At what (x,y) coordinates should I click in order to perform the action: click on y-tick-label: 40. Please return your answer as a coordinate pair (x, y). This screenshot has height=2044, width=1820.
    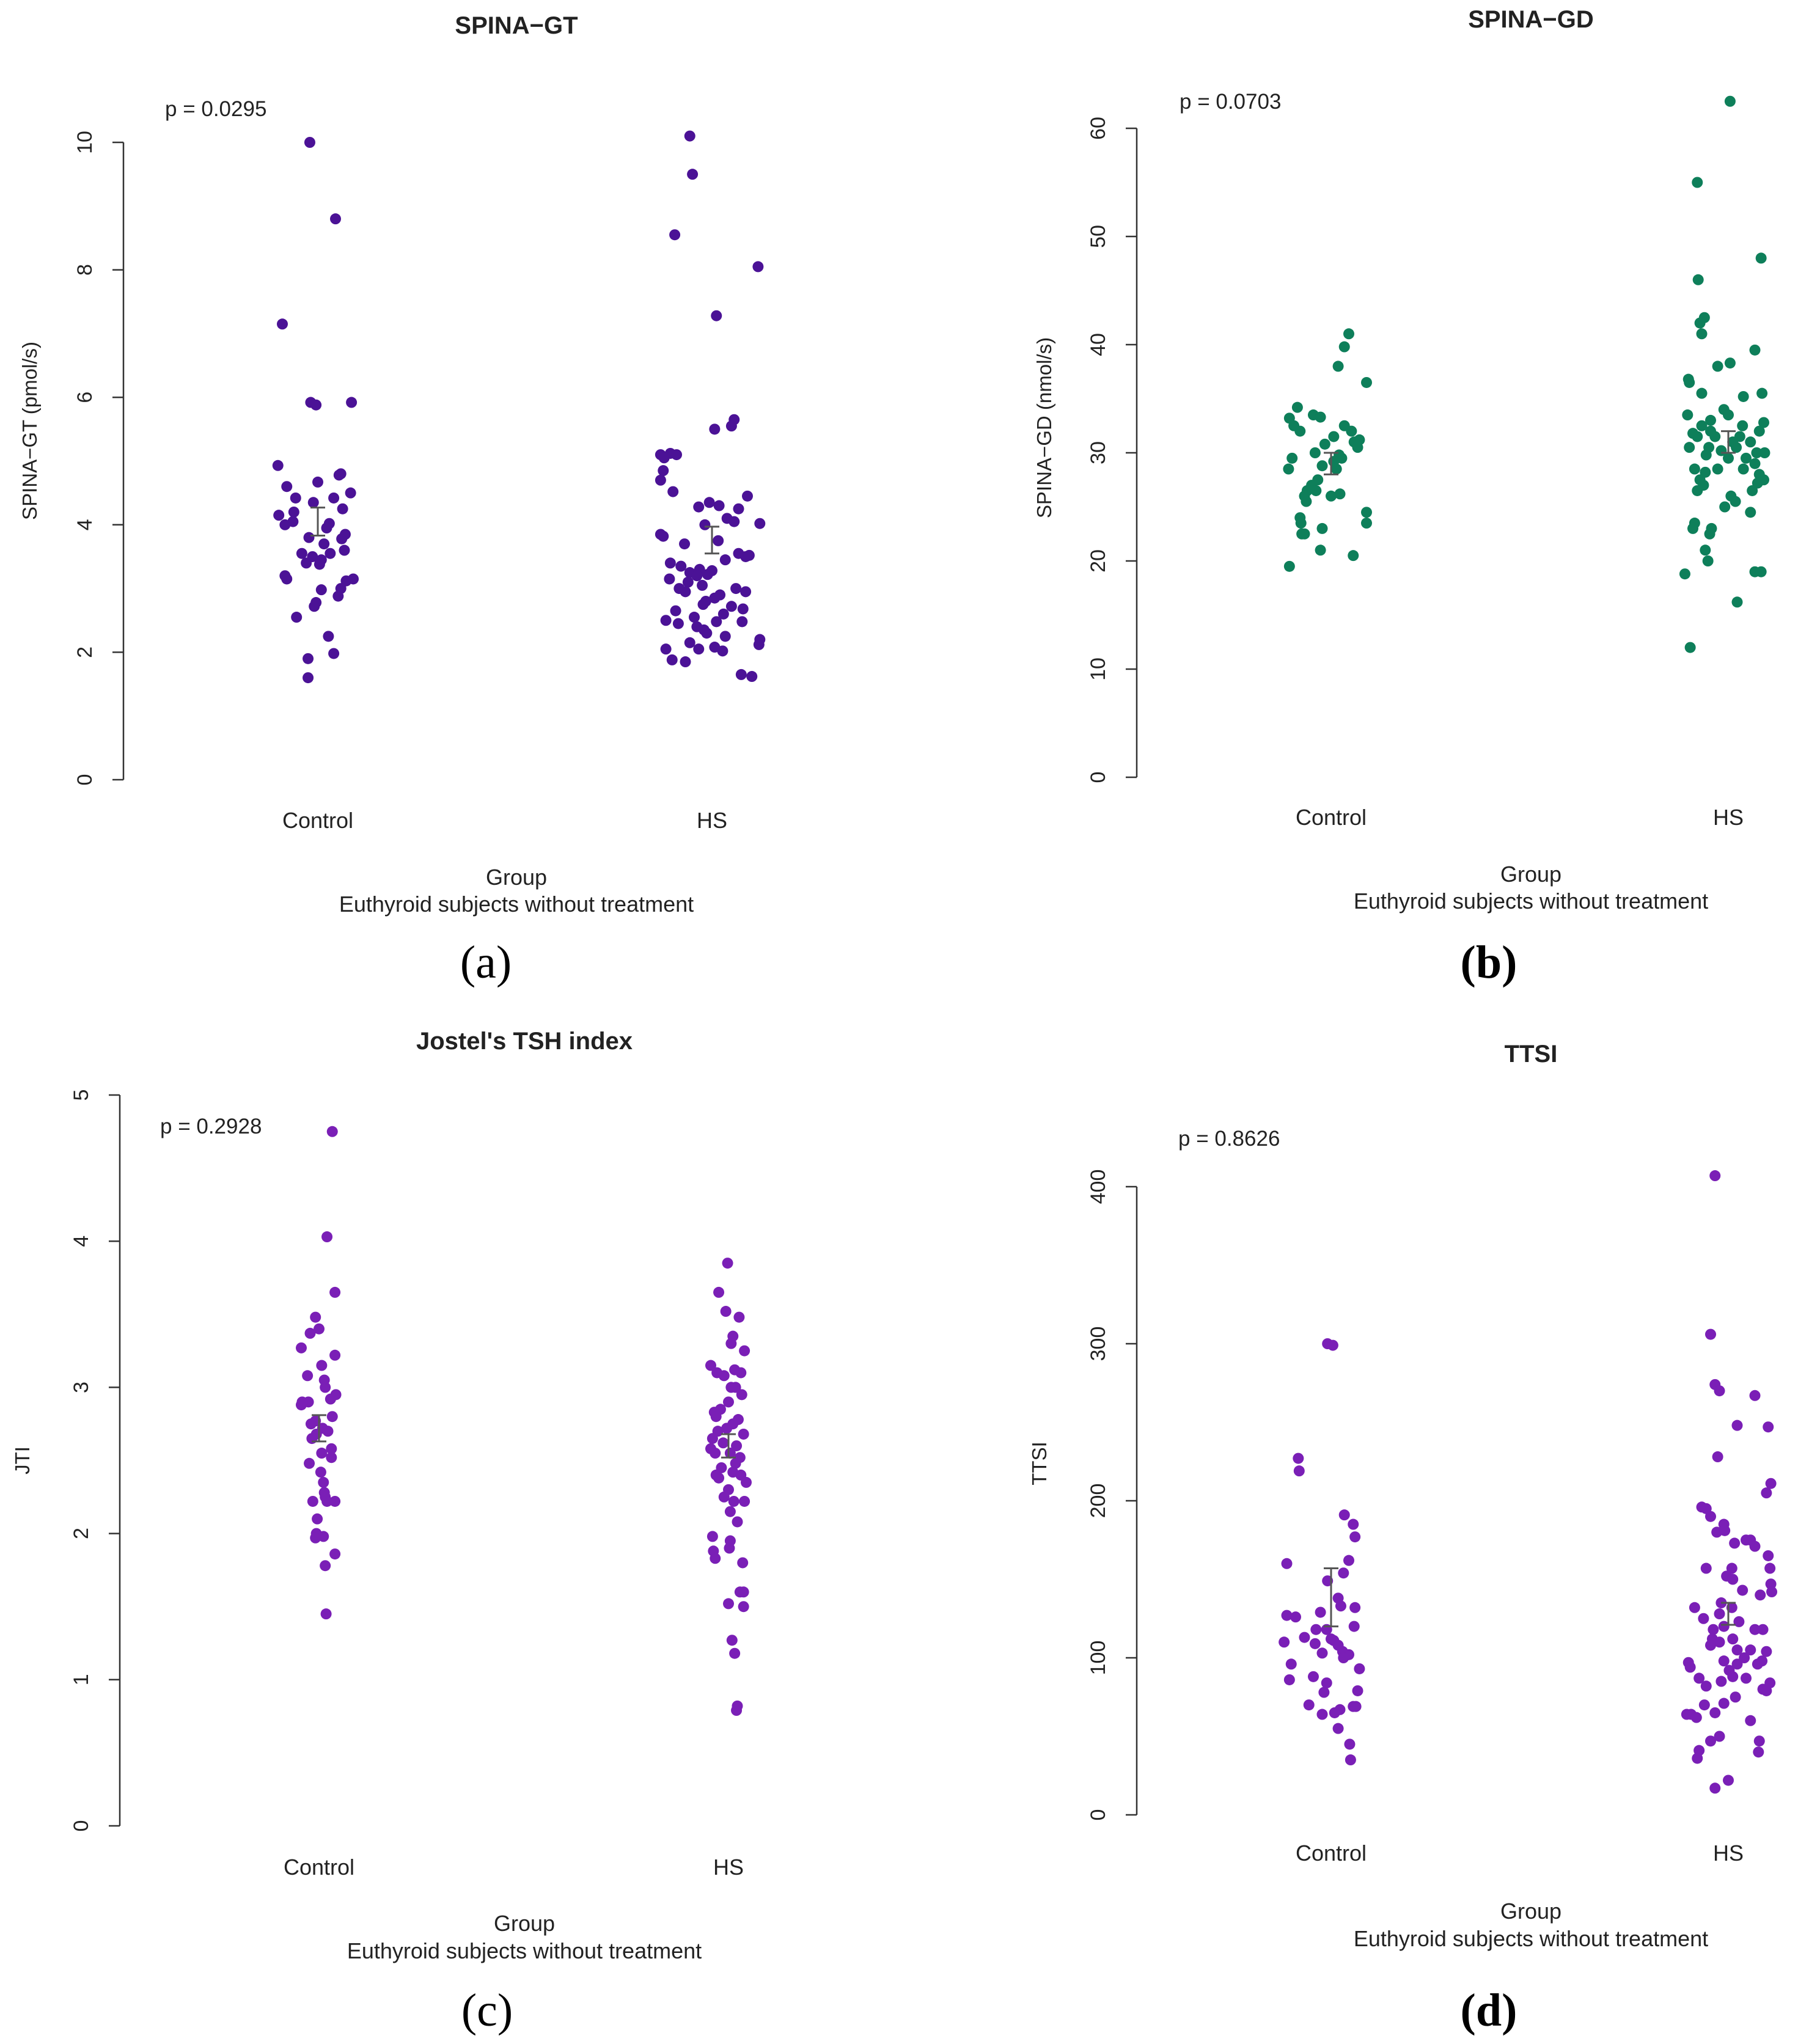
    Looking at the image, I should click on (1098, 344).